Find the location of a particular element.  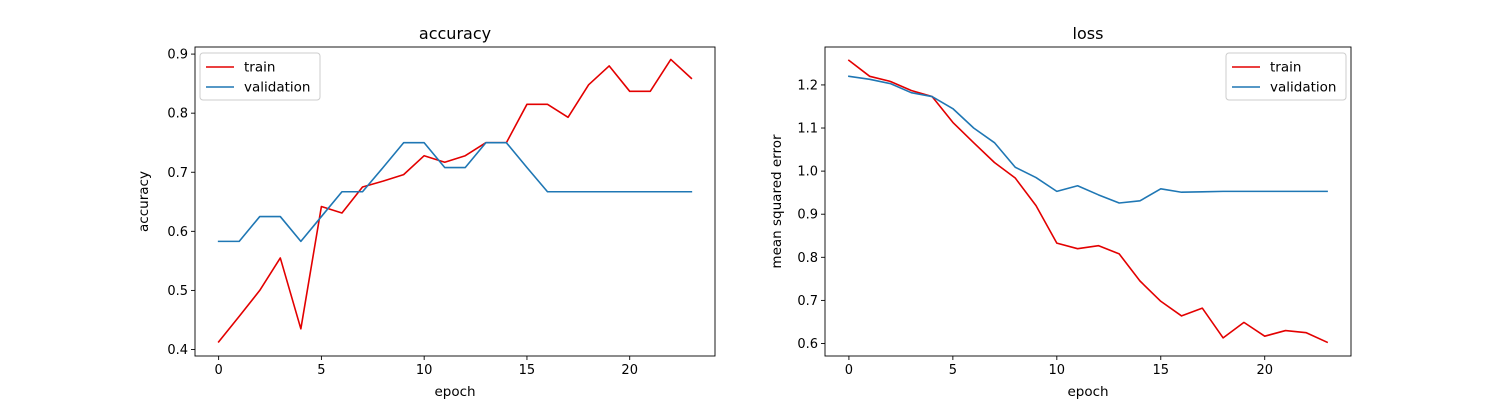

chart-title: loss is located at coordinates (1088, 33).